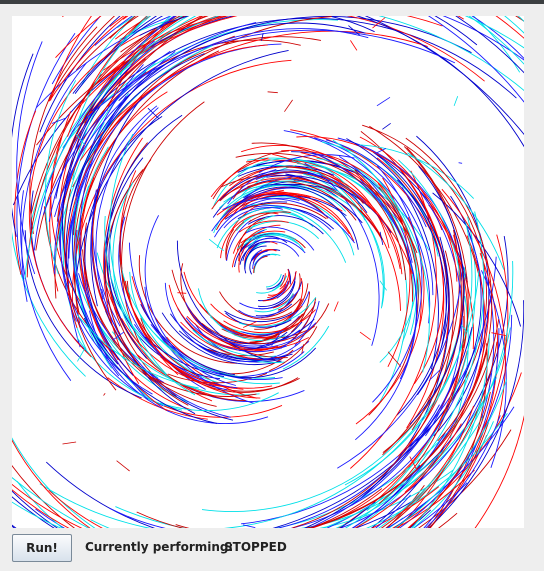 The width and height of the screenshot is (544, 571). I want to click on run-button: Run!, so click(42, 548).